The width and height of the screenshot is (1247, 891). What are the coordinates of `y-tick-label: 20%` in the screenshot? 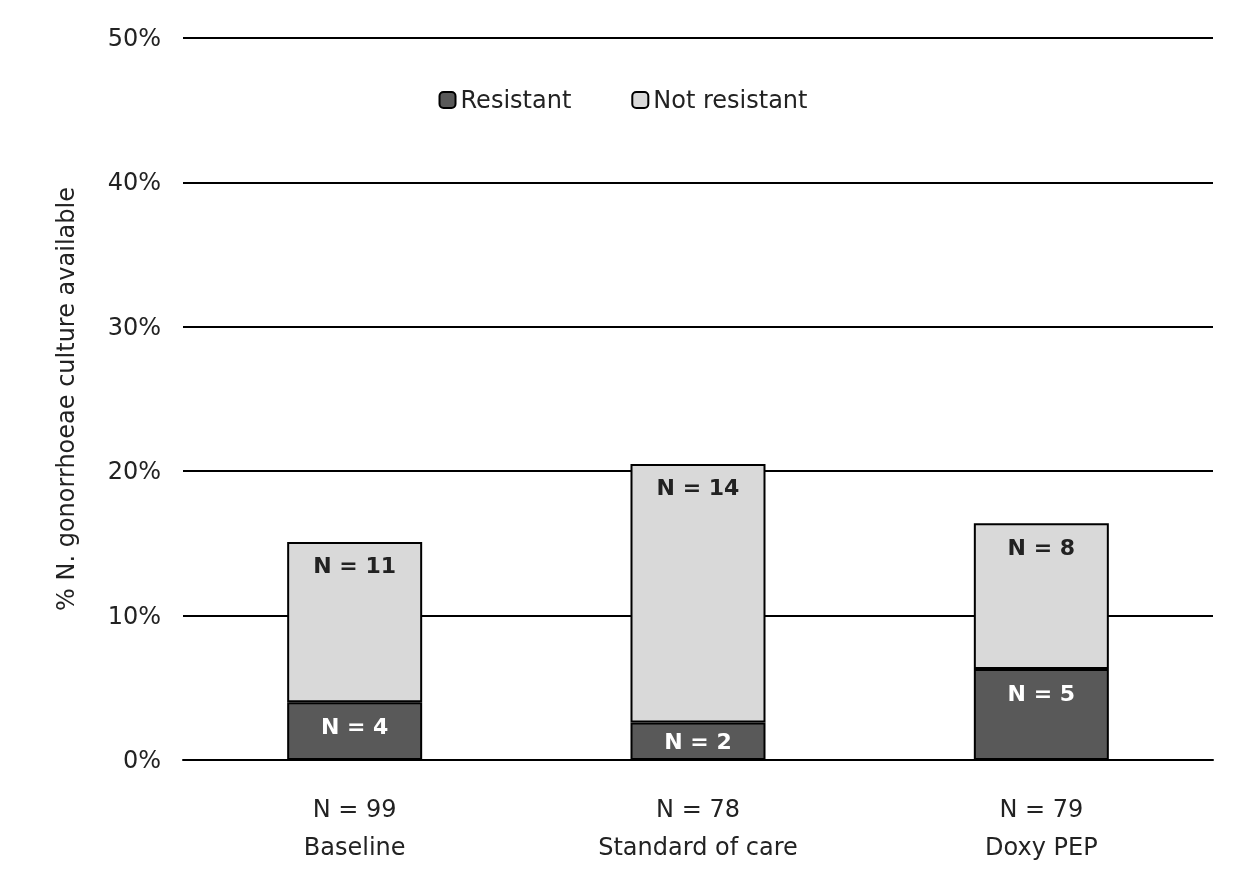 It's located at (134, 471).